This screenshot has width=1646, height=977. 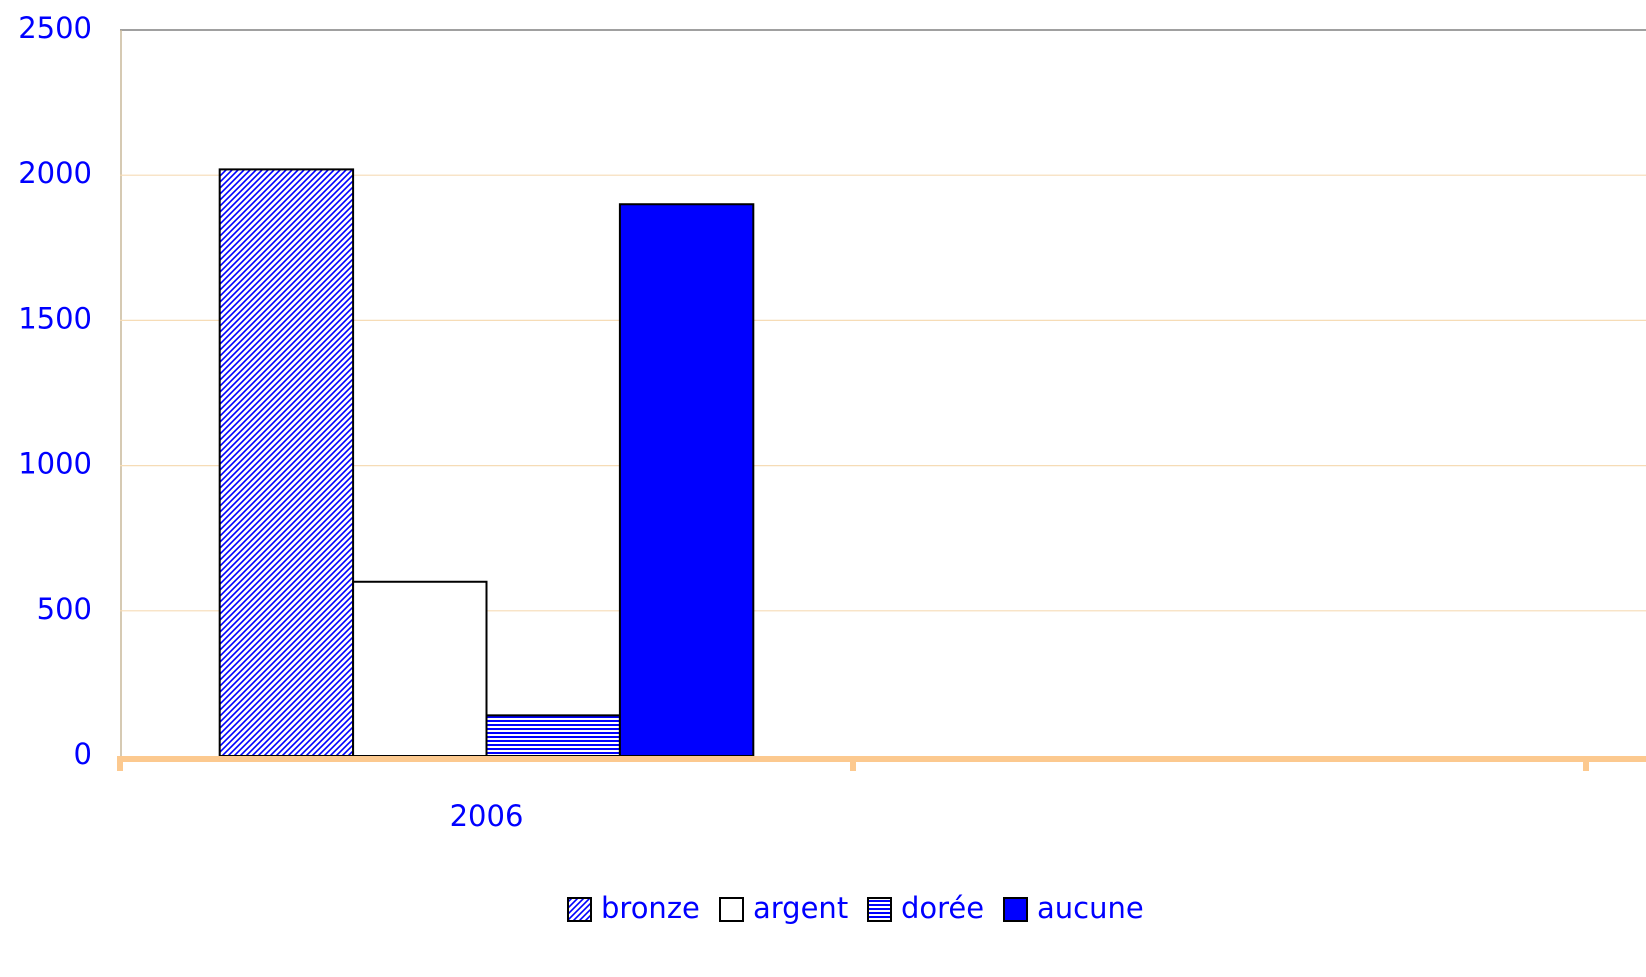 I want to click on x-tick-label: 2006, so click(x=487, y=816).